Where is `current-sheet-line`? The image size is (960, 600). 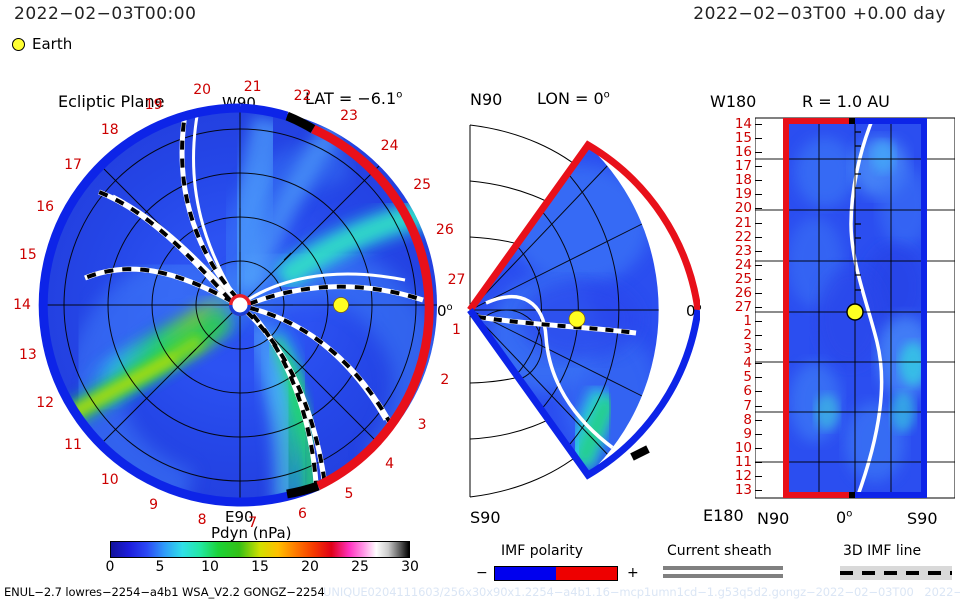
current-sheet-line is located at coordinates (559, 379).